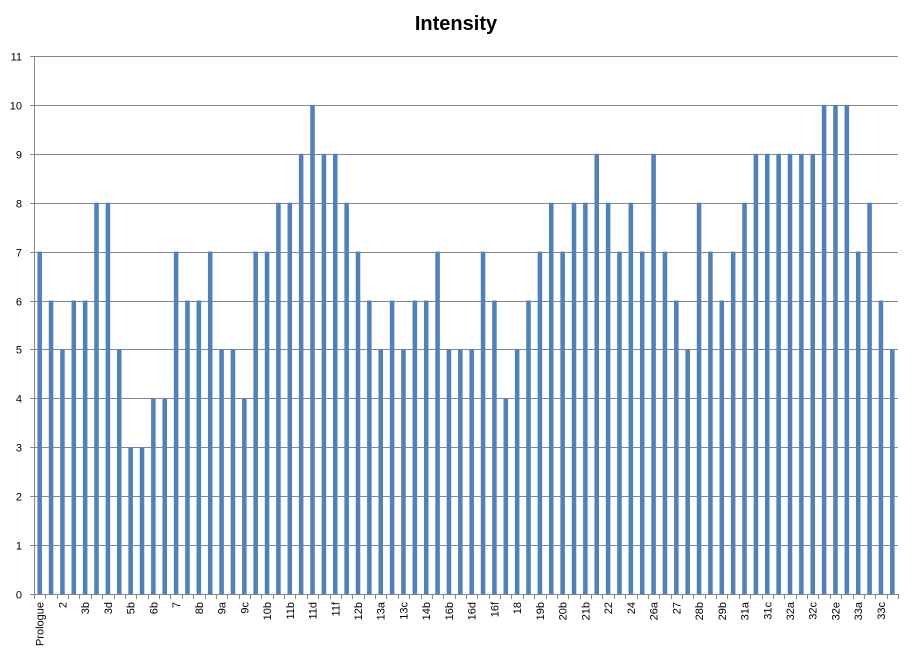 Image resolution: width=912 pixels, height=658 pixels. I want to click on y-tick-label: 6, so click(19, 303).